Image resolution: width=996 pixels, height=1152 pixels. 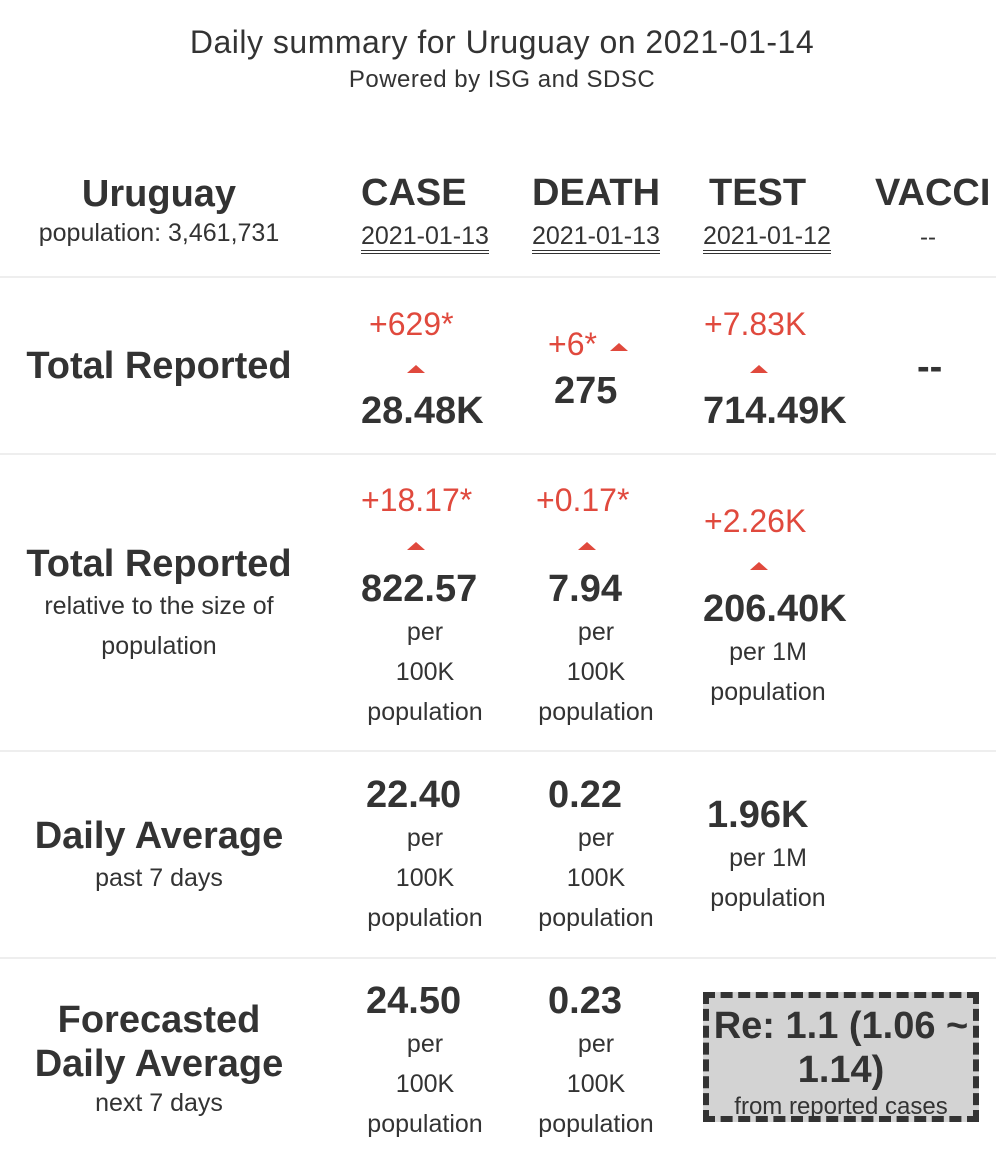 I want to click on case-daily-unit: per 100K population, so click(x=425, y=878).